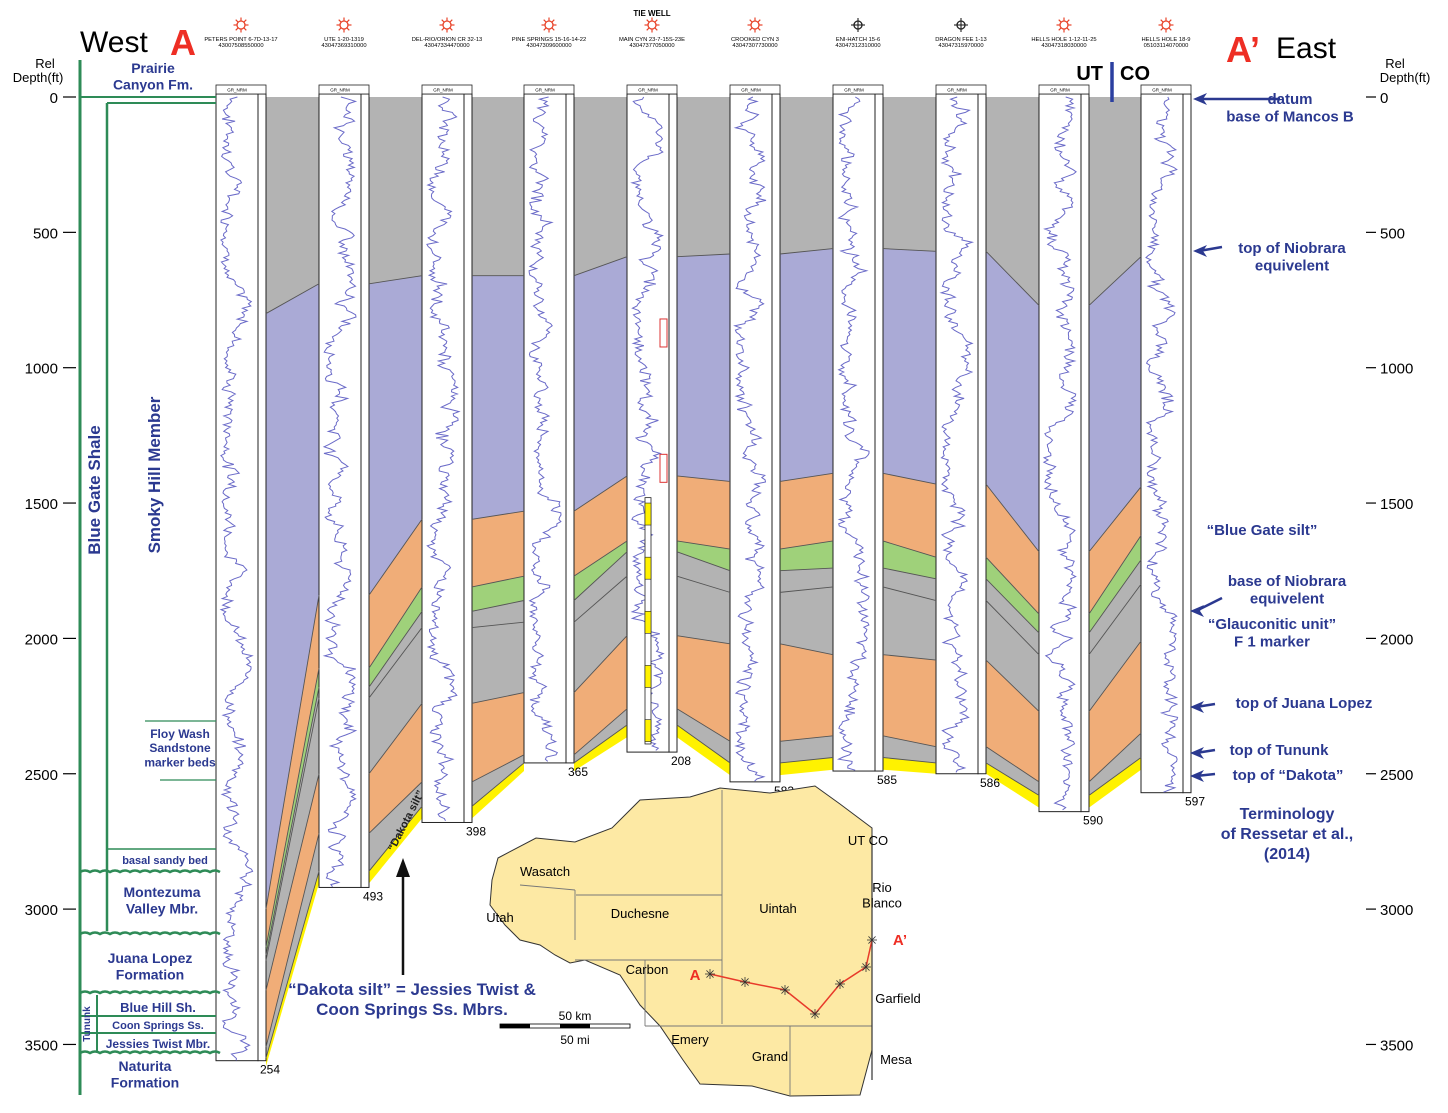 The width and height of the screenshot is (1448, 1113). Describe the element at coordinates (41, 775) in the screenshot. I see `left-axis-tick-label: 2500` at that location.